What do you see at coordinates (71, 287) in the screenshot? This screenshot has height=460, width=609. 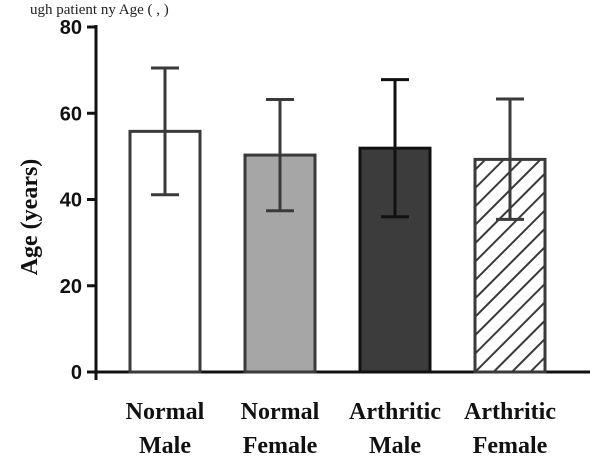 I see `y-tick-label: 20` at bounding box center [71, 287].